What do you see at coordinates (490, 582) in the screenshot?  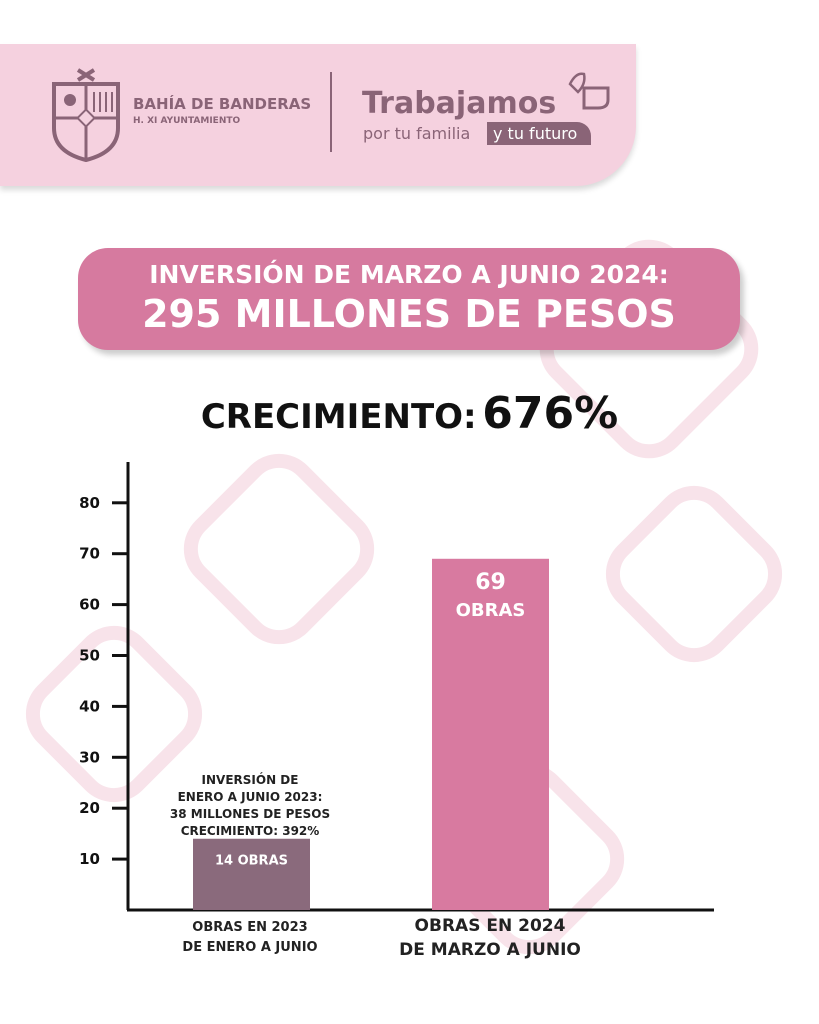 I see `bar-data-label: 69` at bounding box center [490, 582].